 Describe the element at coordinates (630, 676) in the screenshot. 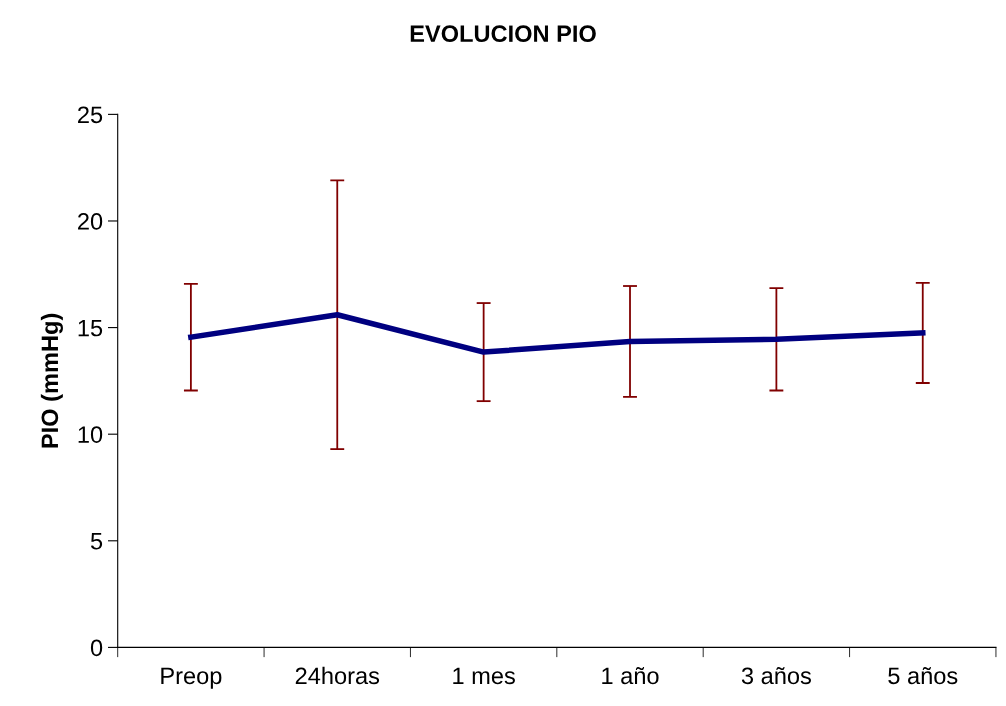

I see `x-tick-label: 1 año` at that location.